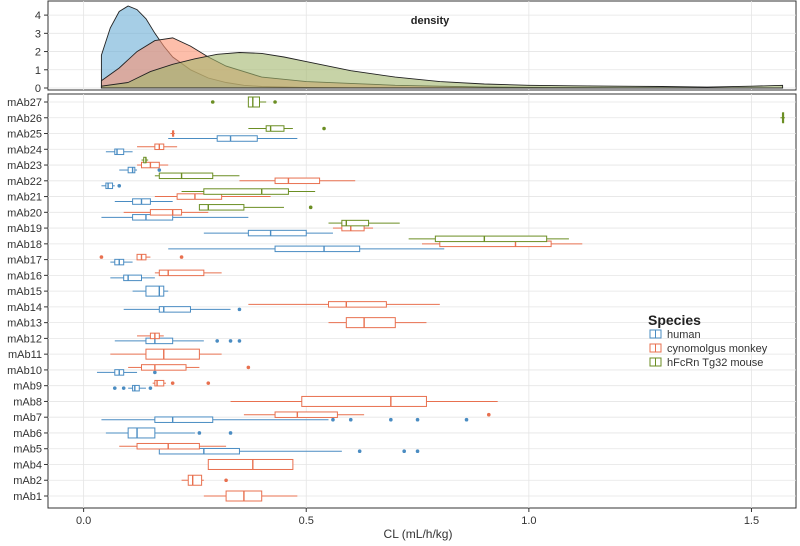 The image size is (800, 546). Describe the element at coordinates (157, 147) in the screenshot. I see `box-mAb24-cynomolgus-monkey` at that location.